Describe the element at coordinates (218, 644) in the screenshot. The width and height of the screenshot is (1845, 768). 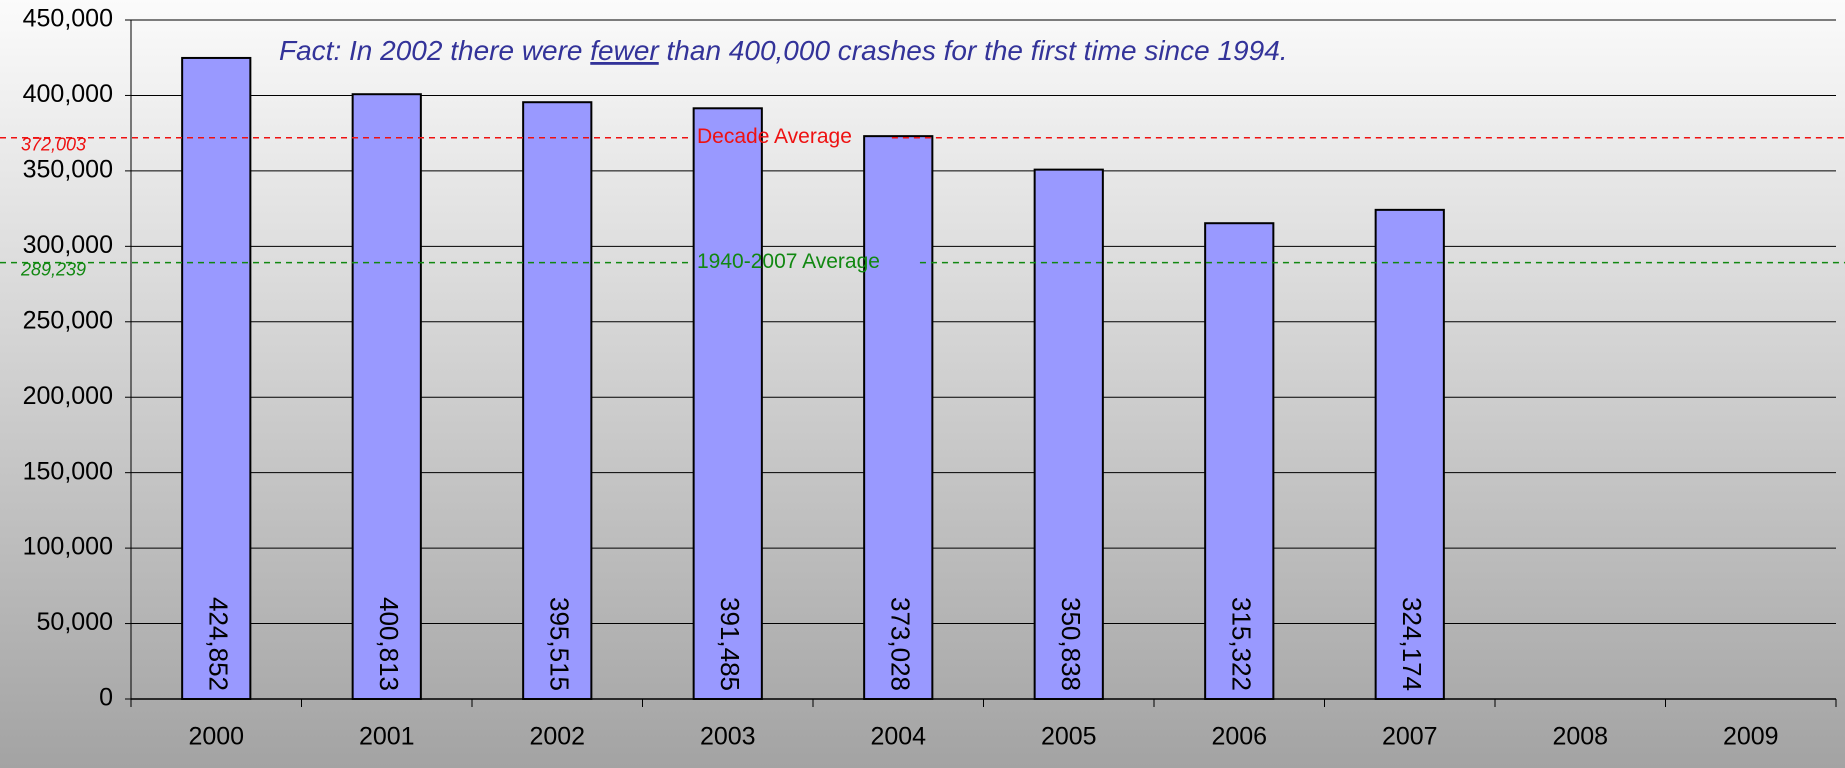
I see `data-label: 424,852` at that location.